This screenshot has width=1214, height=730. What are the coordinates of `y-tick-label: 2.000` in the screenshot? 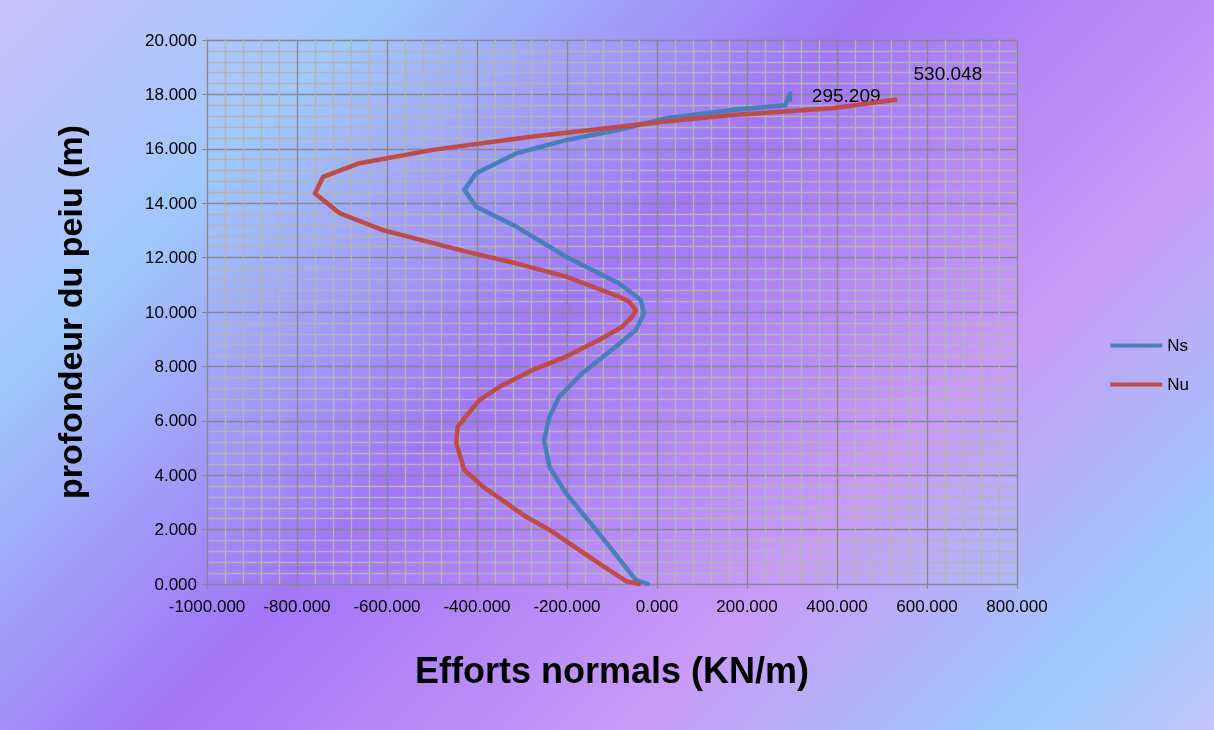 It's located at (175, 530).